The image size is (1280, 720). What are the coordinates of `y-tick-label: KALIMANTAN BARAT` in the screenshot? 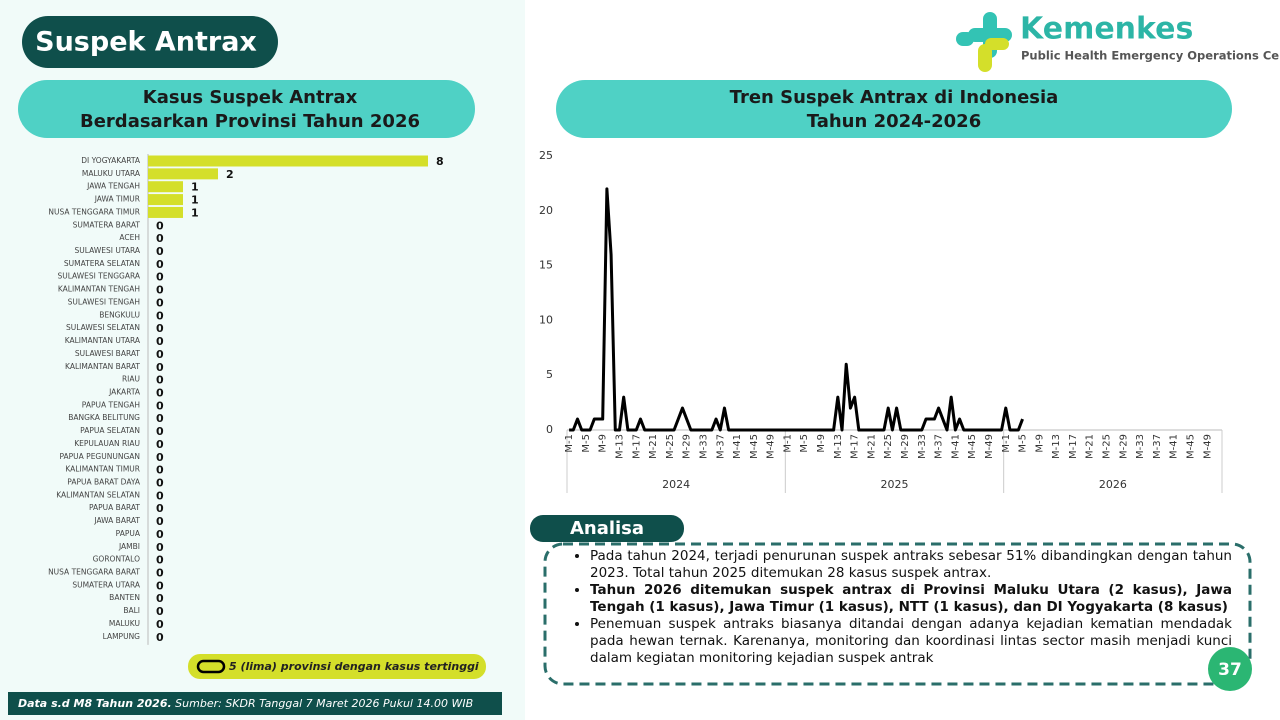 It's located at (102, 366).